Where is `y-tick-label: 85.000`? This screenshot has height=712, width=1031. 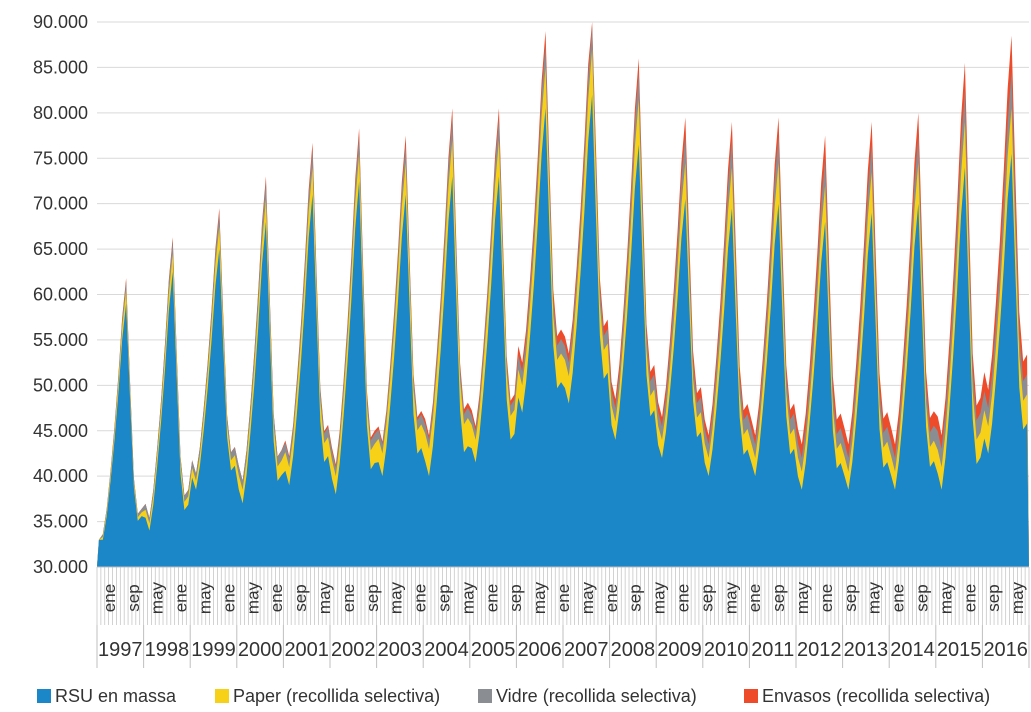 y-tick-label: 85.000 is located at coordinates (60, 67).